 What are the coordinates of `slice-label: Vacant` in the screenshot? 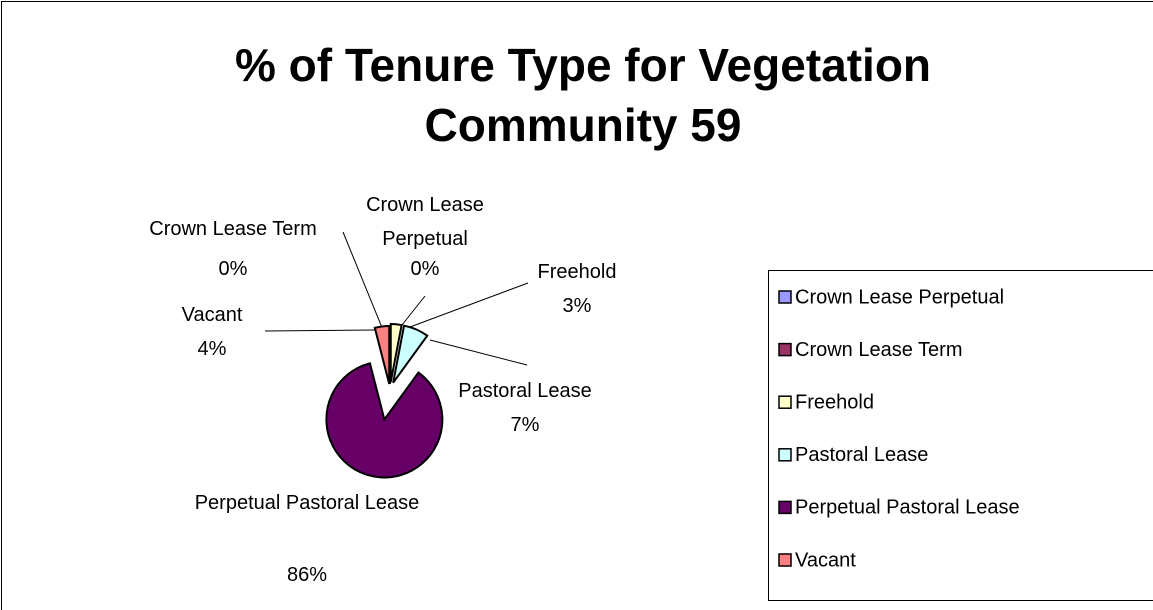 It's located at (212, 315).